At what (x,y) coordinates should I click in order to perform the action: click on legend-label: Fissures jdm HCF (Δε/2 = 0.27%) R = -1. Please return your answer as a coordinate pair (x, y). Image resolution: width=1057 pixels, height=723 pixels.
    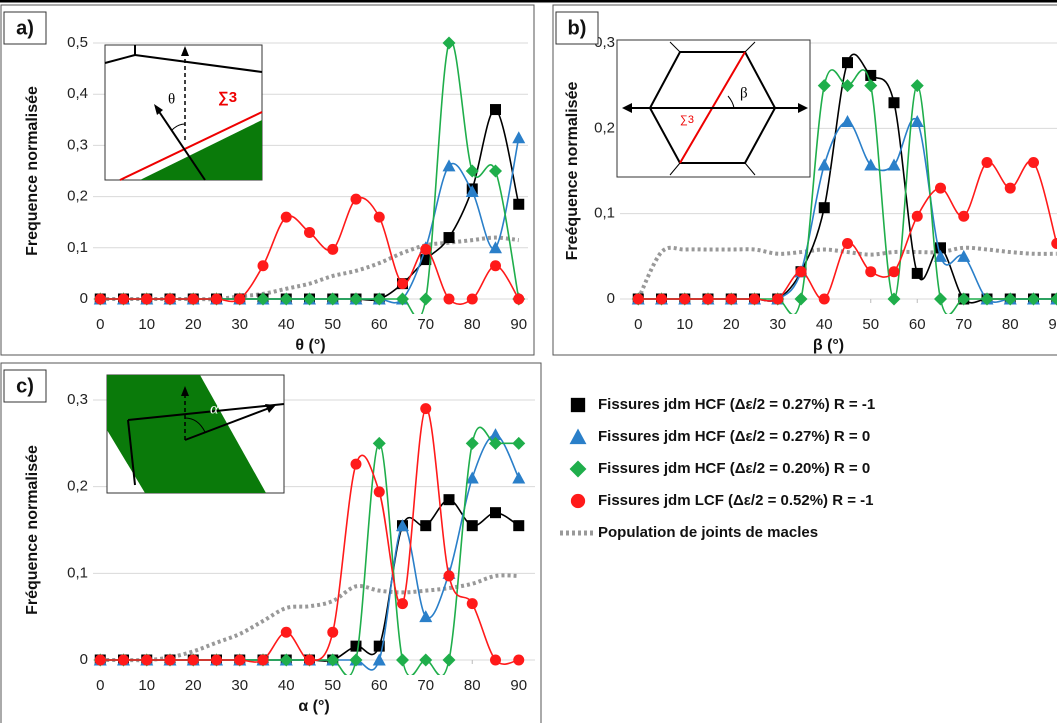
    Looking at the image, I should click on (736, 404).